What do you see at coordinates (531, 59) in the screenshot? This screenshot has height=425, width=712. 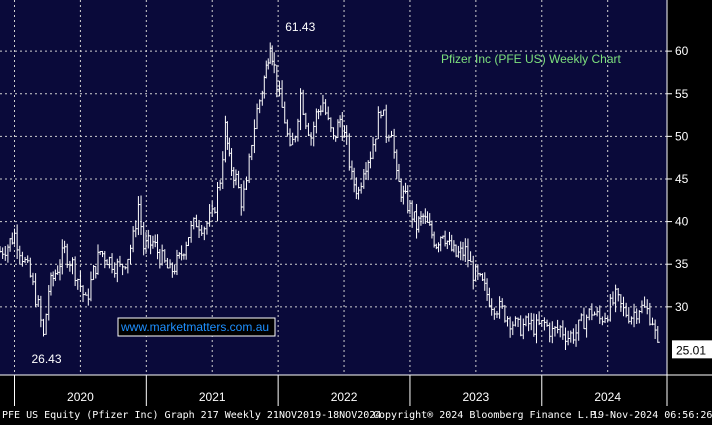 I see `chart-title: Pfizer Inc (PFE US) Weekly Chart` at bounding box center [531, 59].